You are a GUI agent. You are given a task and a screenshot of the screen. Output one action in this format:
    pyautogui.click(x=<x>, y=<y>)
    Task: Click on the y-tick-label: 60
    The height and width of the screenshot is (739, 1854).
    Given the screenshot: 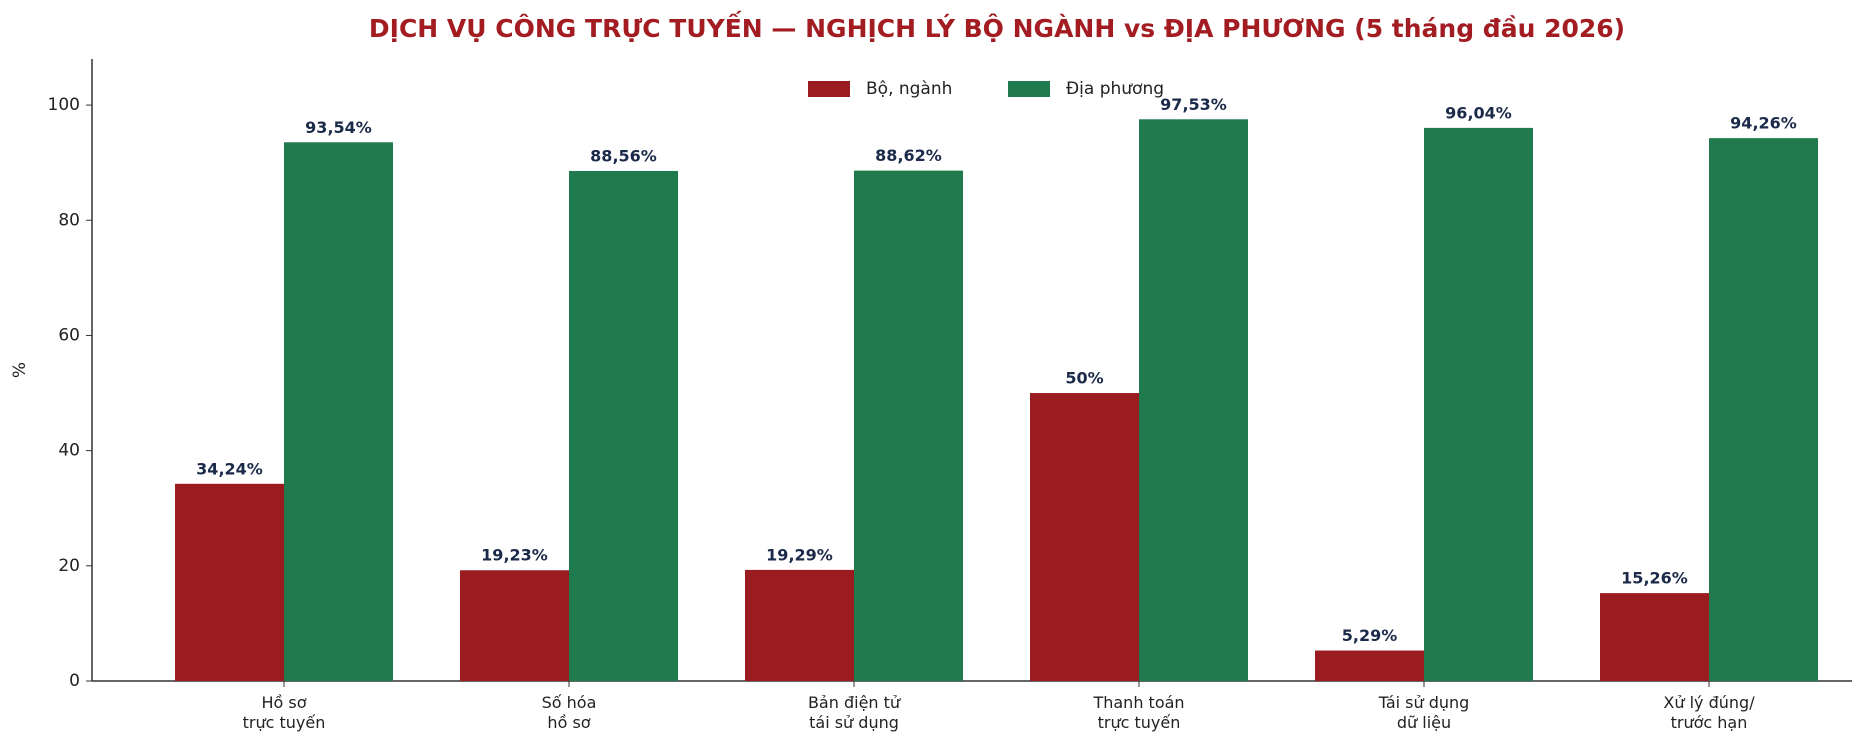 What is the action you would take?
    pyautogui.click(x=69, y=335)
    